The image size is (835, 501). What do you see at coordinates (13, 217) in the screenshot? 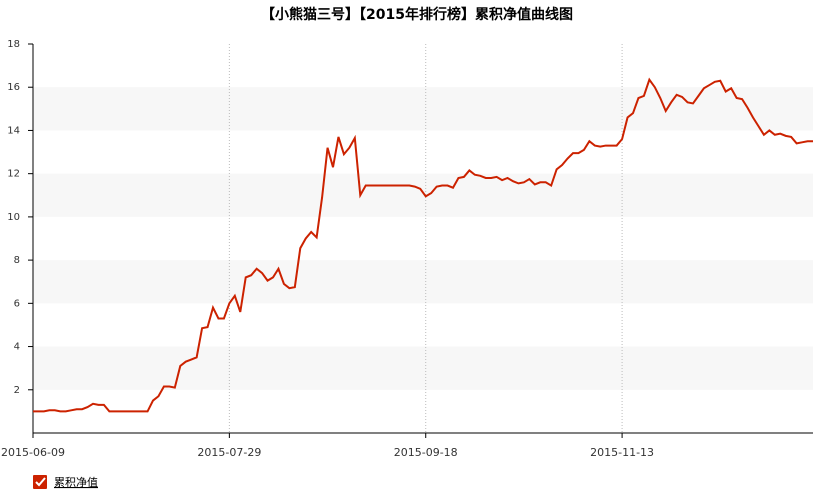
I see `y-tick-label: 10` at bounding box center [13, 217].